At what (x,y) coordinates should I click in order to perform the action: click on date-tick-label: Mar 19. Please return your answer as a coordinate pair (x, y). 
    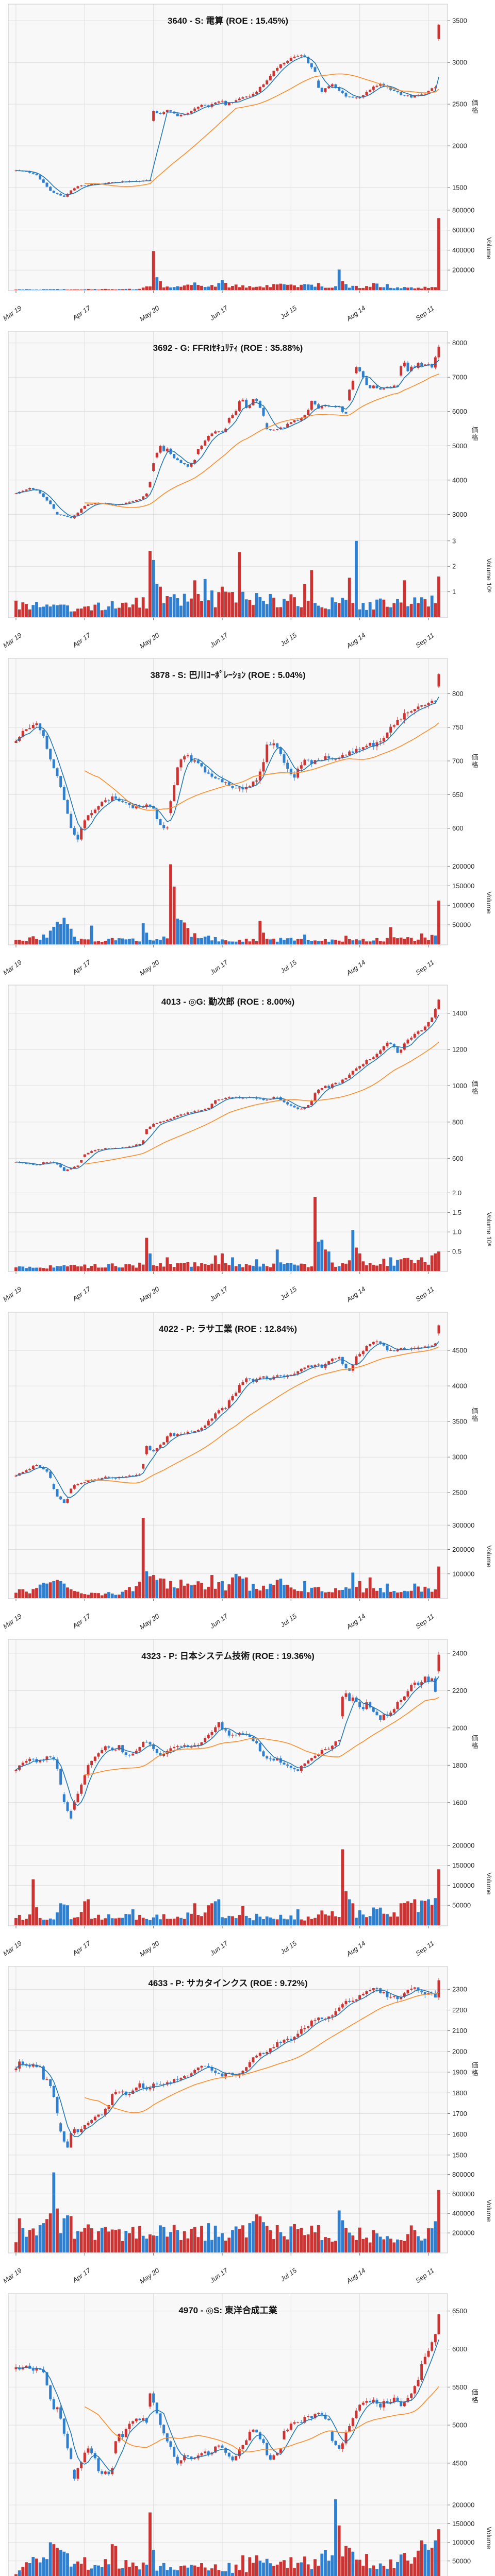
    Looking at the image, I should click on (12, 1621).